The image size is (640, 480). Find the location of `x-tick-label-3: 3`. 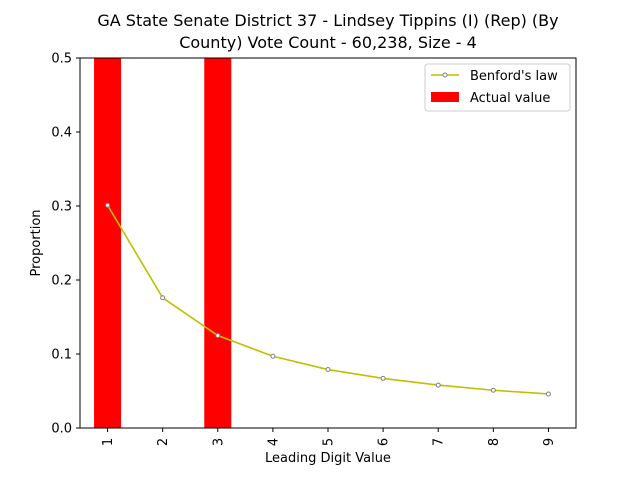

x-tick-label-3: 3 is located at coordinates (218, 442).